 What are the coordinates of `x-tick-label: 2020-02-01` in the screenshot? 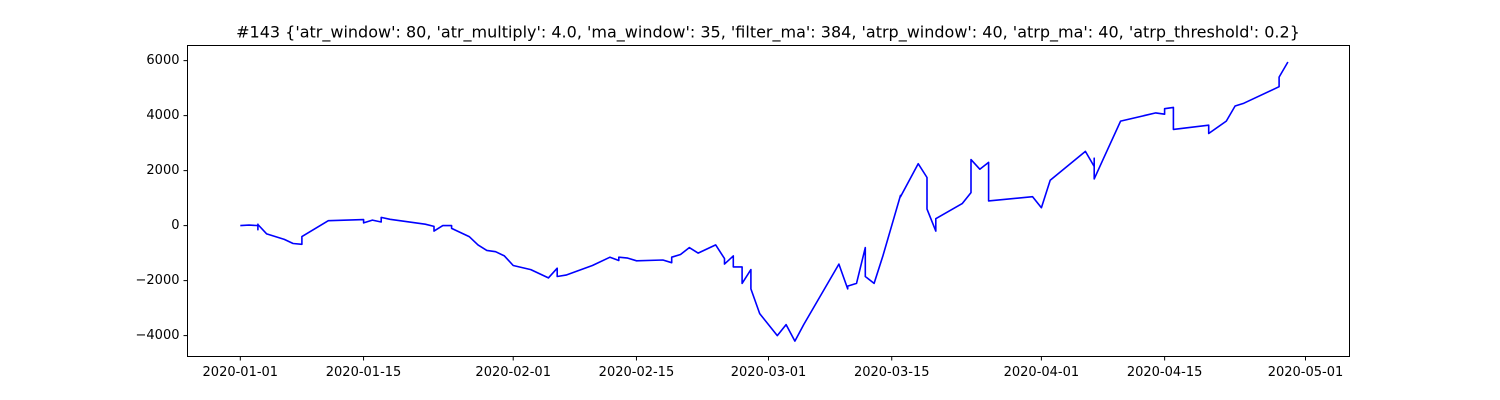 It's located at (513, 372).